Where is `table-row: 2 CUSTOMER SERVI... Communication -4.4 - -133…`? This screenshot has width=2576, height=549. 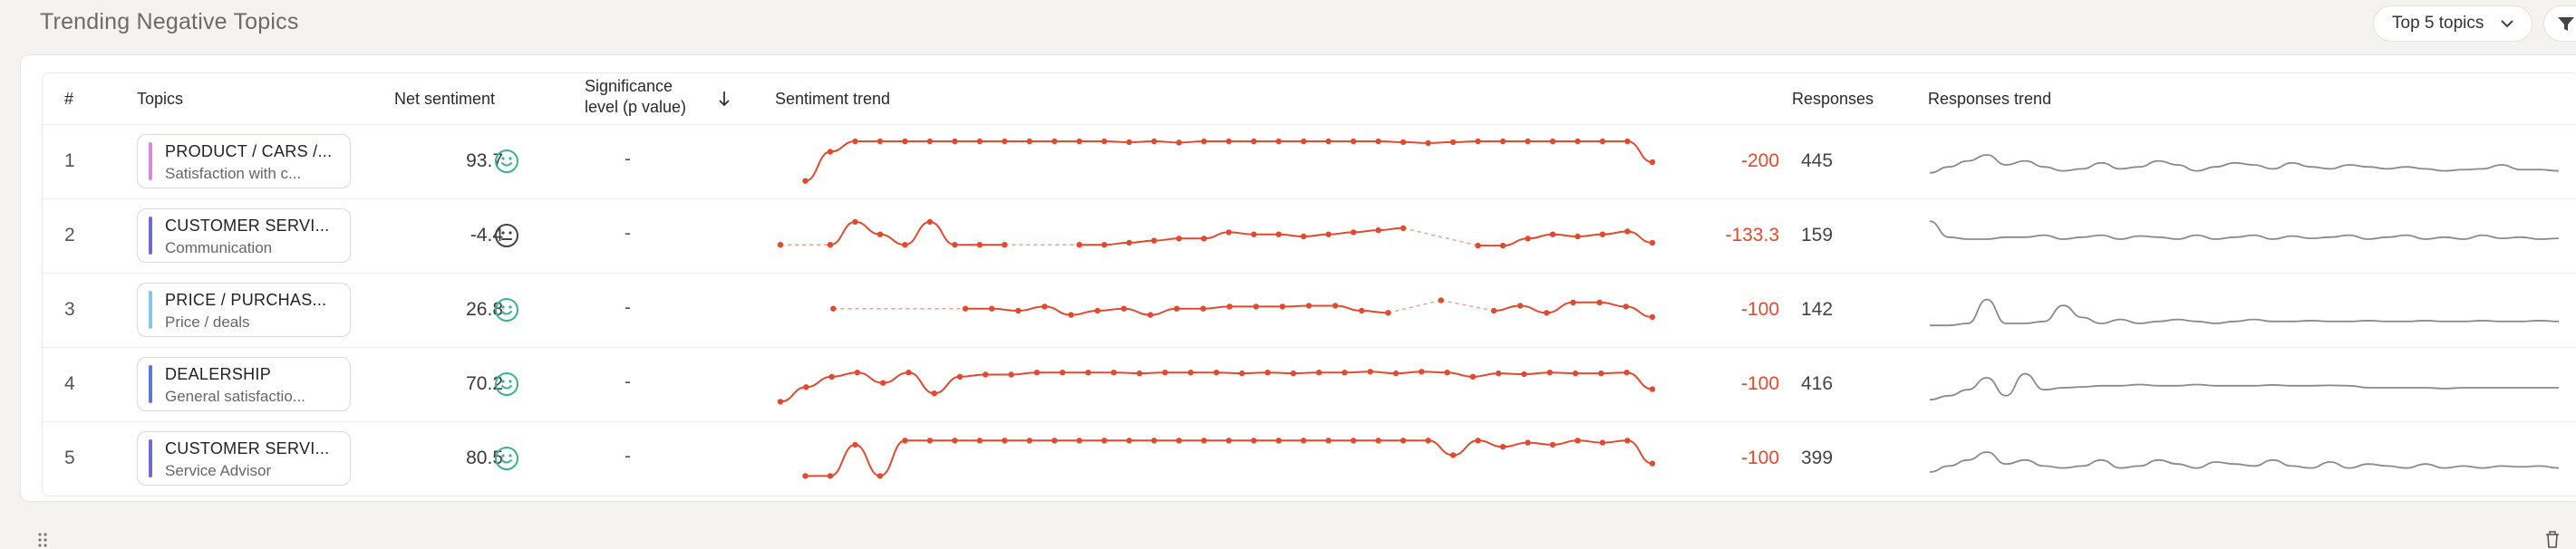
table-row: 2 CUSTOMER SERVI... Communication -4.4 - -133… is located at coordinates (1309, 235).